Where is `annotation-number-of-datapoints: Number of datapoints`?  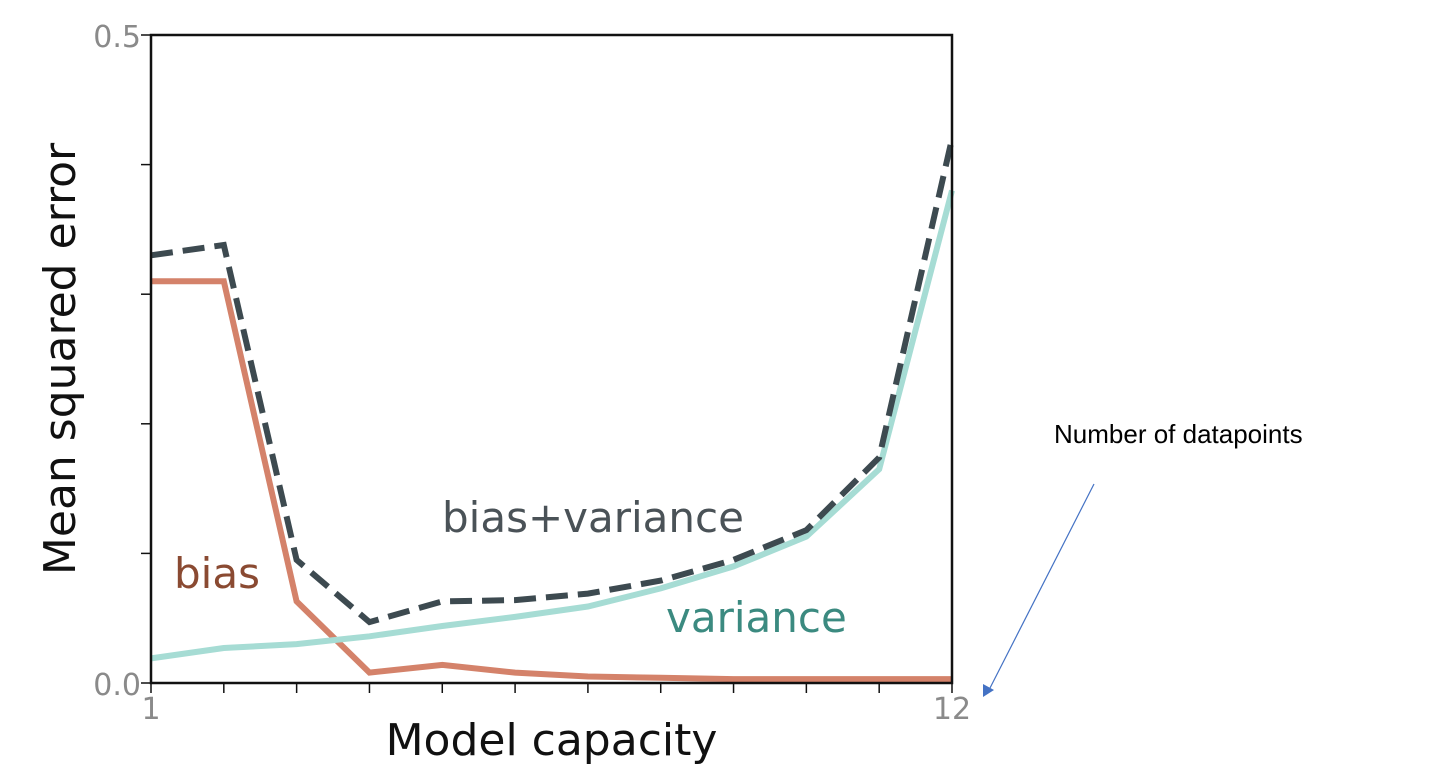
annotation-number-of-datapoints: Number of datapoints is located at coordinates (1178, 434).